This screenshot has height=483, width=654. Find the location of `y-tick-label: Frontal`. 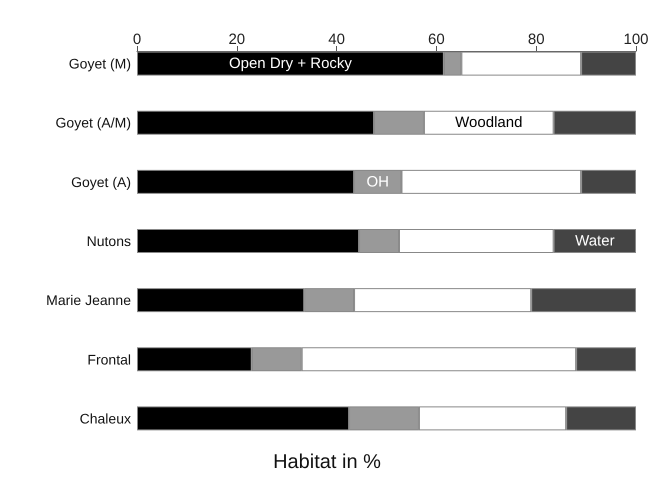

y-tick-label: Frontal is located at coordinates (109, 359).